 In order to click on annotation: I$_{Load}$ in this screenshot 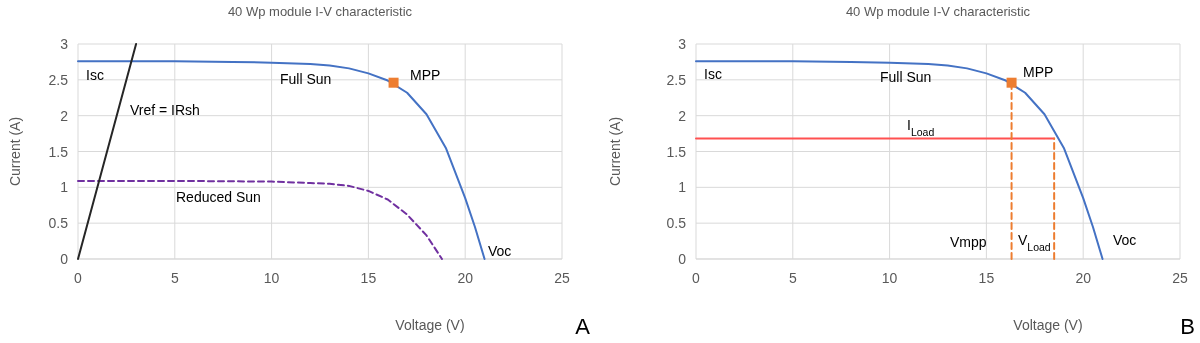, I will do `click(921, 127)`.